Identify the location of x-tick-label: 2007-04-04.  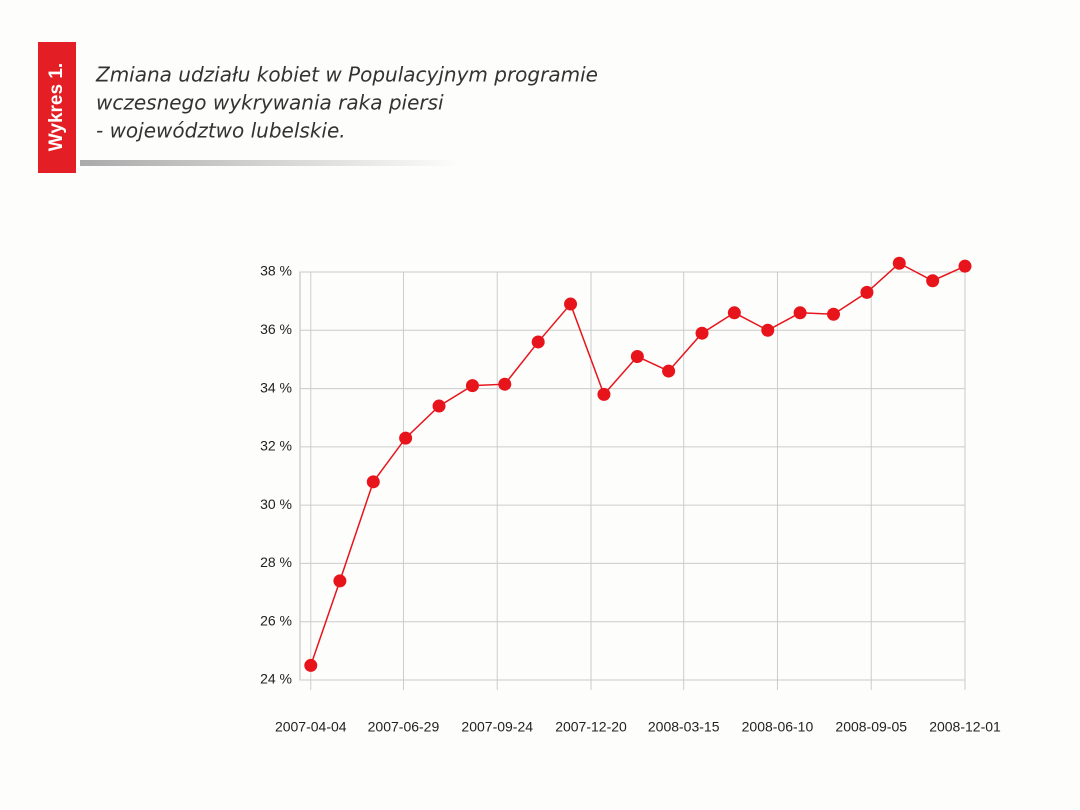
(311, 727).